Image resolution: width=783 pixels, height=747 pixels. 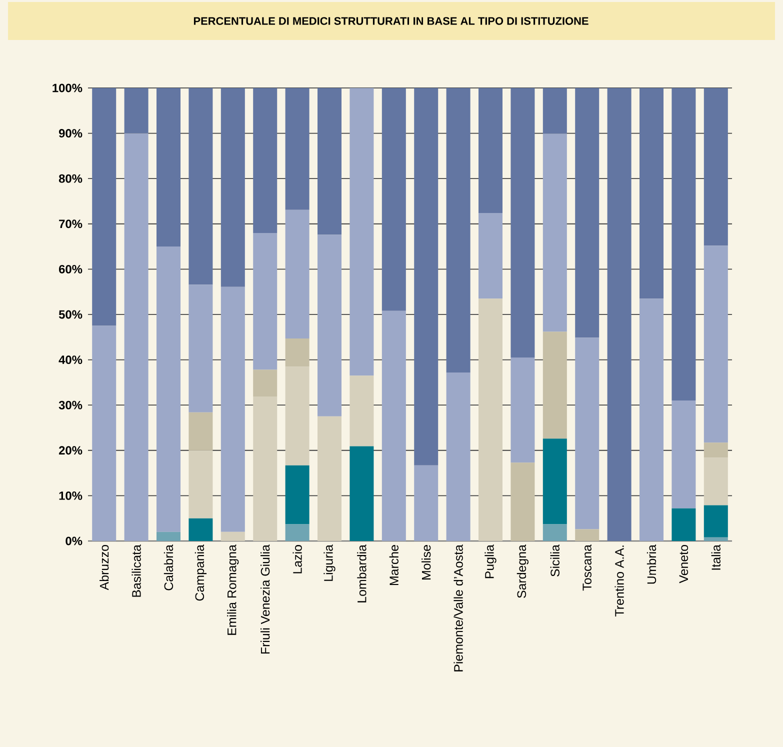 I want to click on x-tick-label: Liguria, so click(x=330, y=562).